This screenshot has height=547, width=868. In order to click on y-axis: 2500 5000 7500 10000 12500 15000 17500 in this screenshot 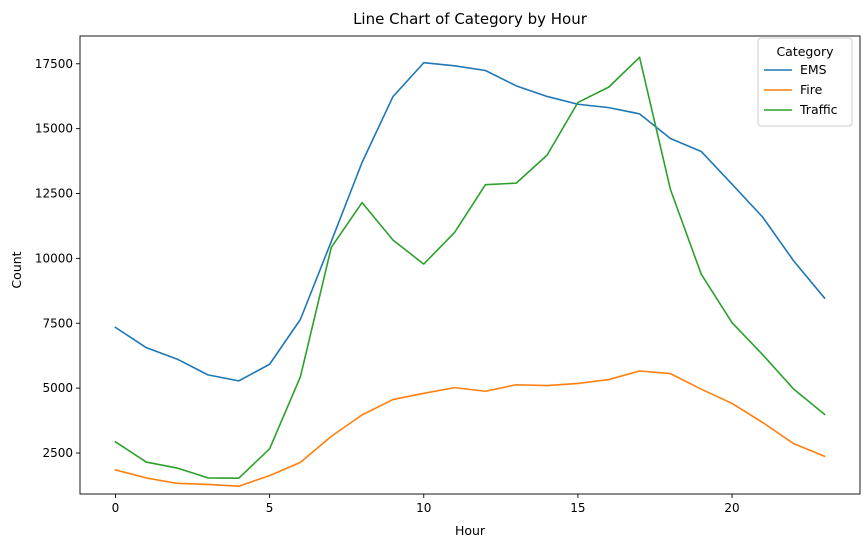, I will do `click(57, 258)`.